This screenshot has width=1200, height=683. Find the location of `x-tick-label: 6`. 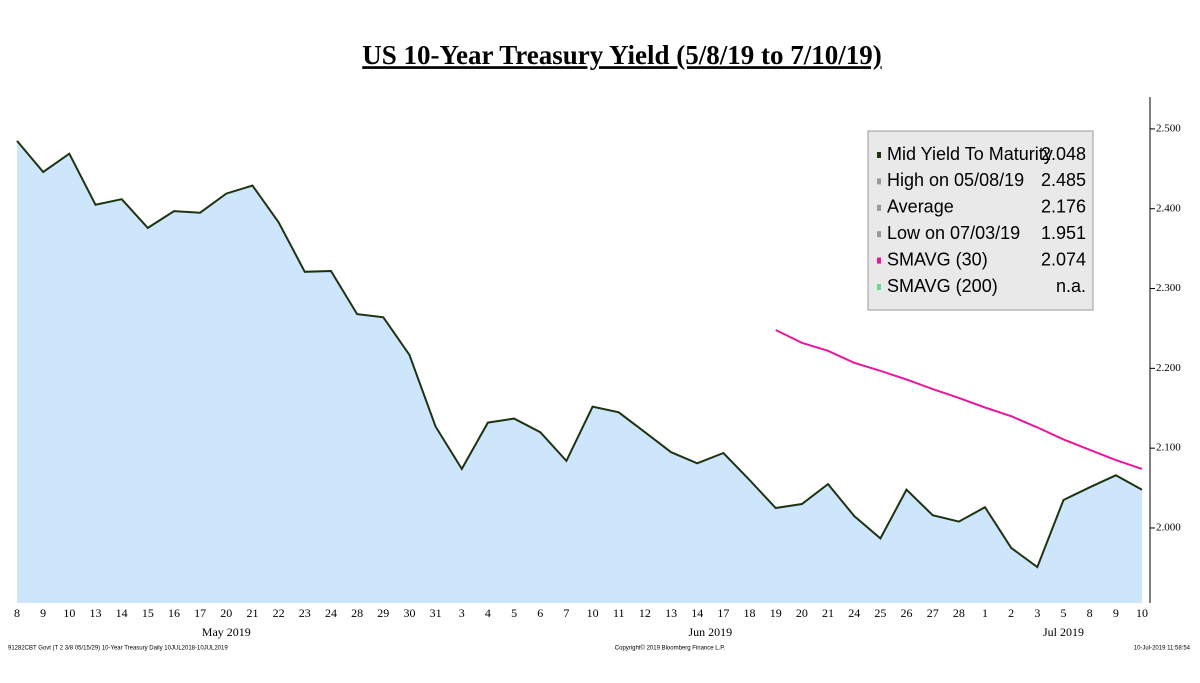

x-tick-label: 6 is located at coordinates (540, 613).